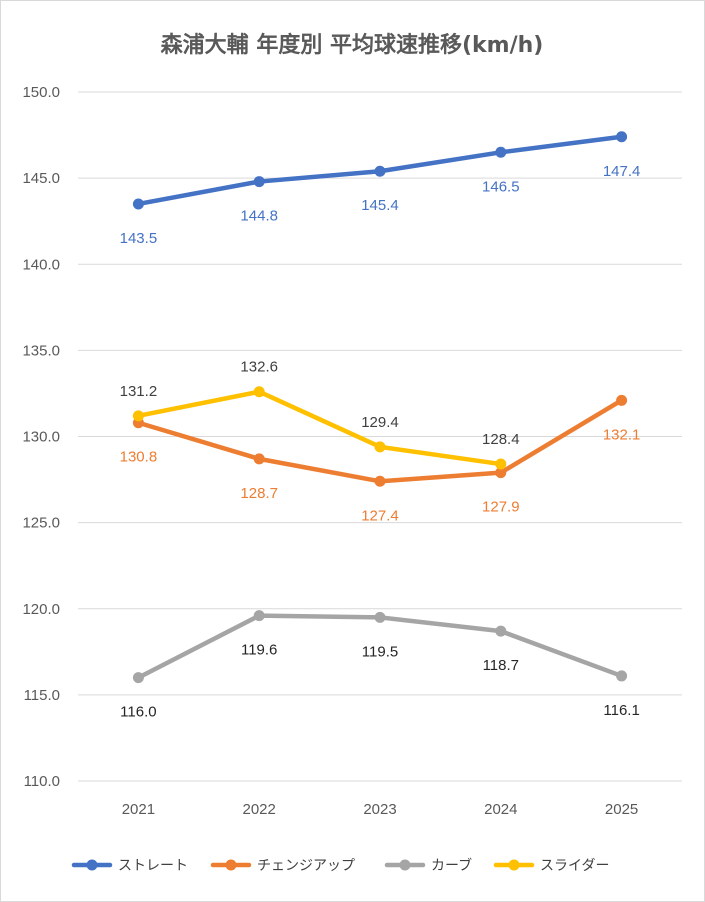 This screenshot has height=902, width=705. Describe the element at coordinates (41, 264) in the screenshot. I see `y-tick-label: 140.0` at that location.